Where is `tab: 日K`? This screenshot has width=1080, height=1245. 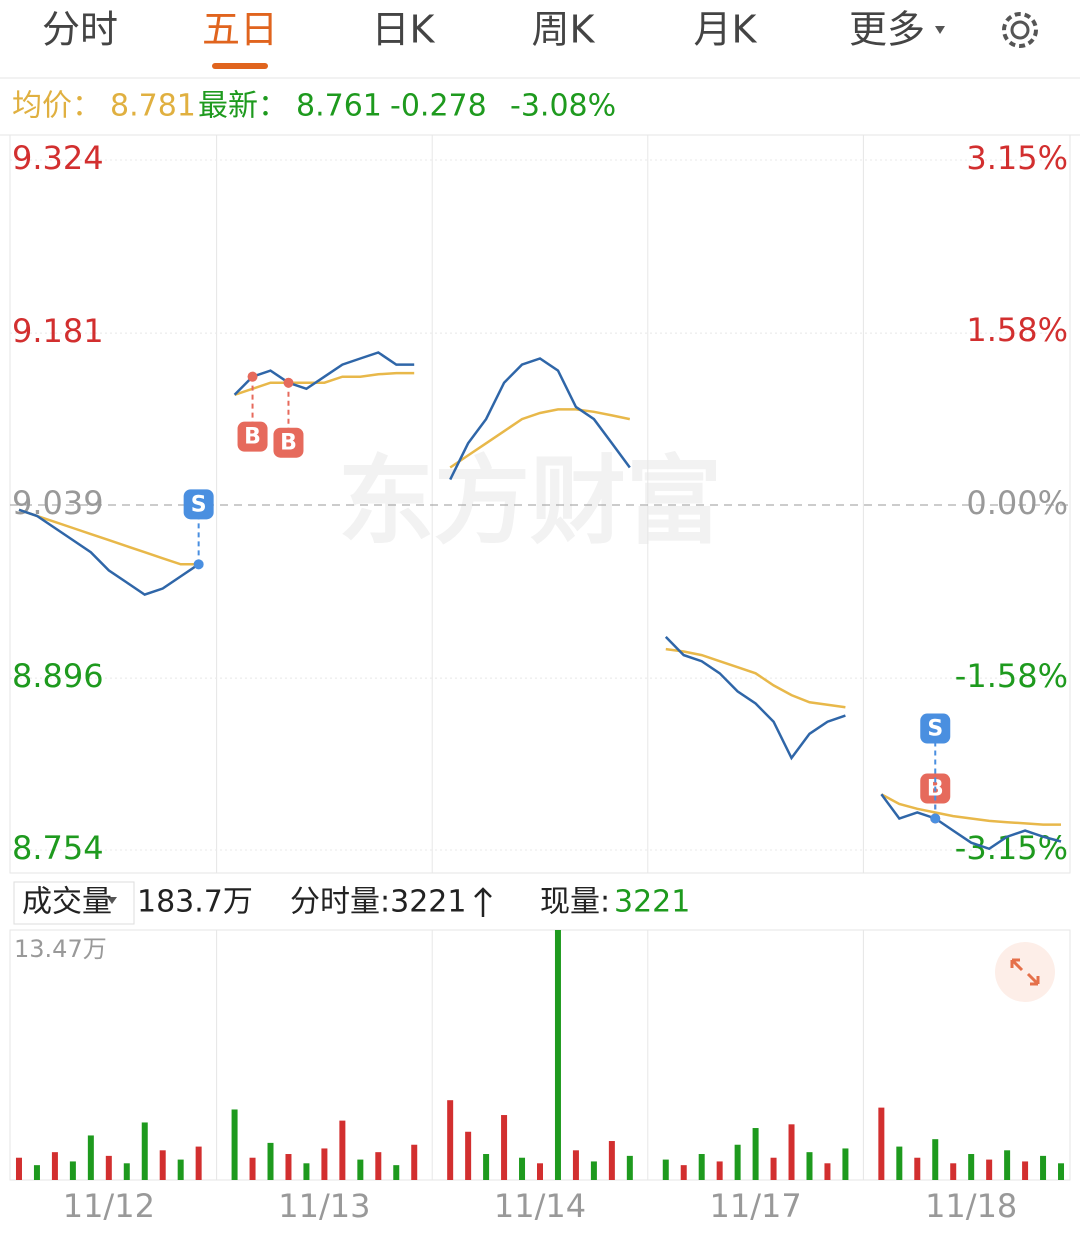
tab: 日K is located at coordinates (404, 30).